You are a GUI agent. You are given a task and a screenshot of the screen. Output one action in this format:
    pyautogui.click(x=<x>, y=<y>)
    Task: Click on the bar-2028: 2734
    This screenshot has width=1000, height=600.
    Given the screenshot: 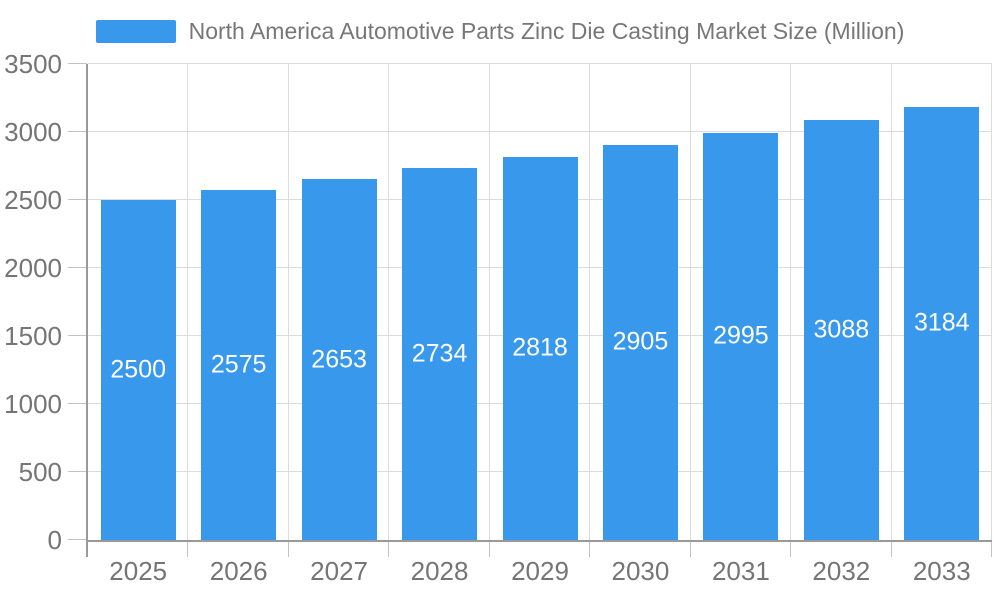 What is the action you would take?
    pyautogui.click(x=440, y=354)
    